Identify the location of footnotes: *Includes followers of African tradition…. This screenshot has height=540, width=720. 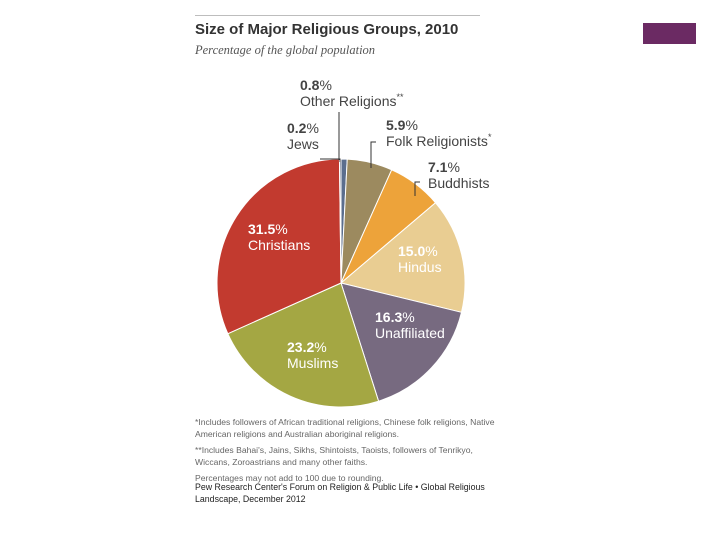
(345, 453).